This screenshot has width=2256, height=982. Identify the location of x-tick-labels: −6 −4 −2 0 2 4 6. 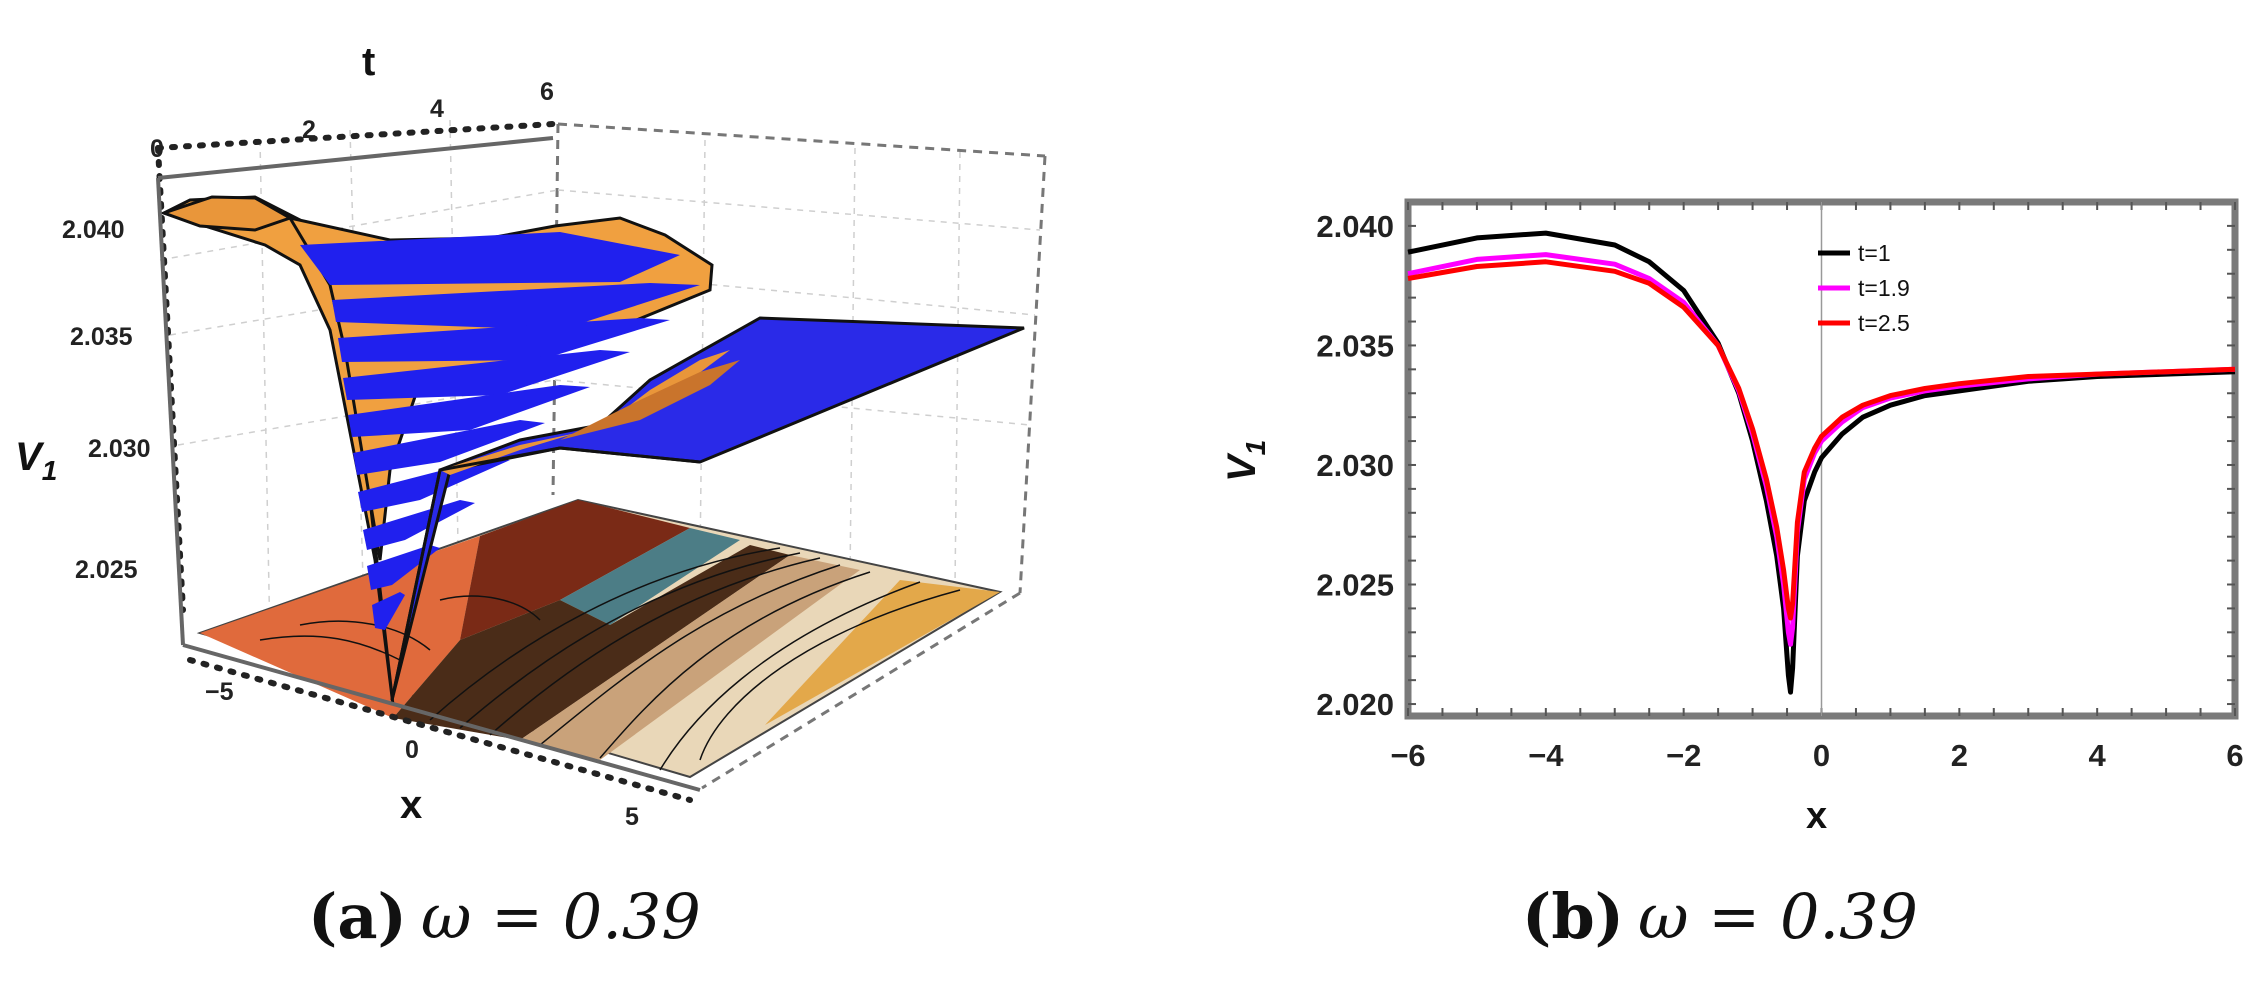
(1816, 755).